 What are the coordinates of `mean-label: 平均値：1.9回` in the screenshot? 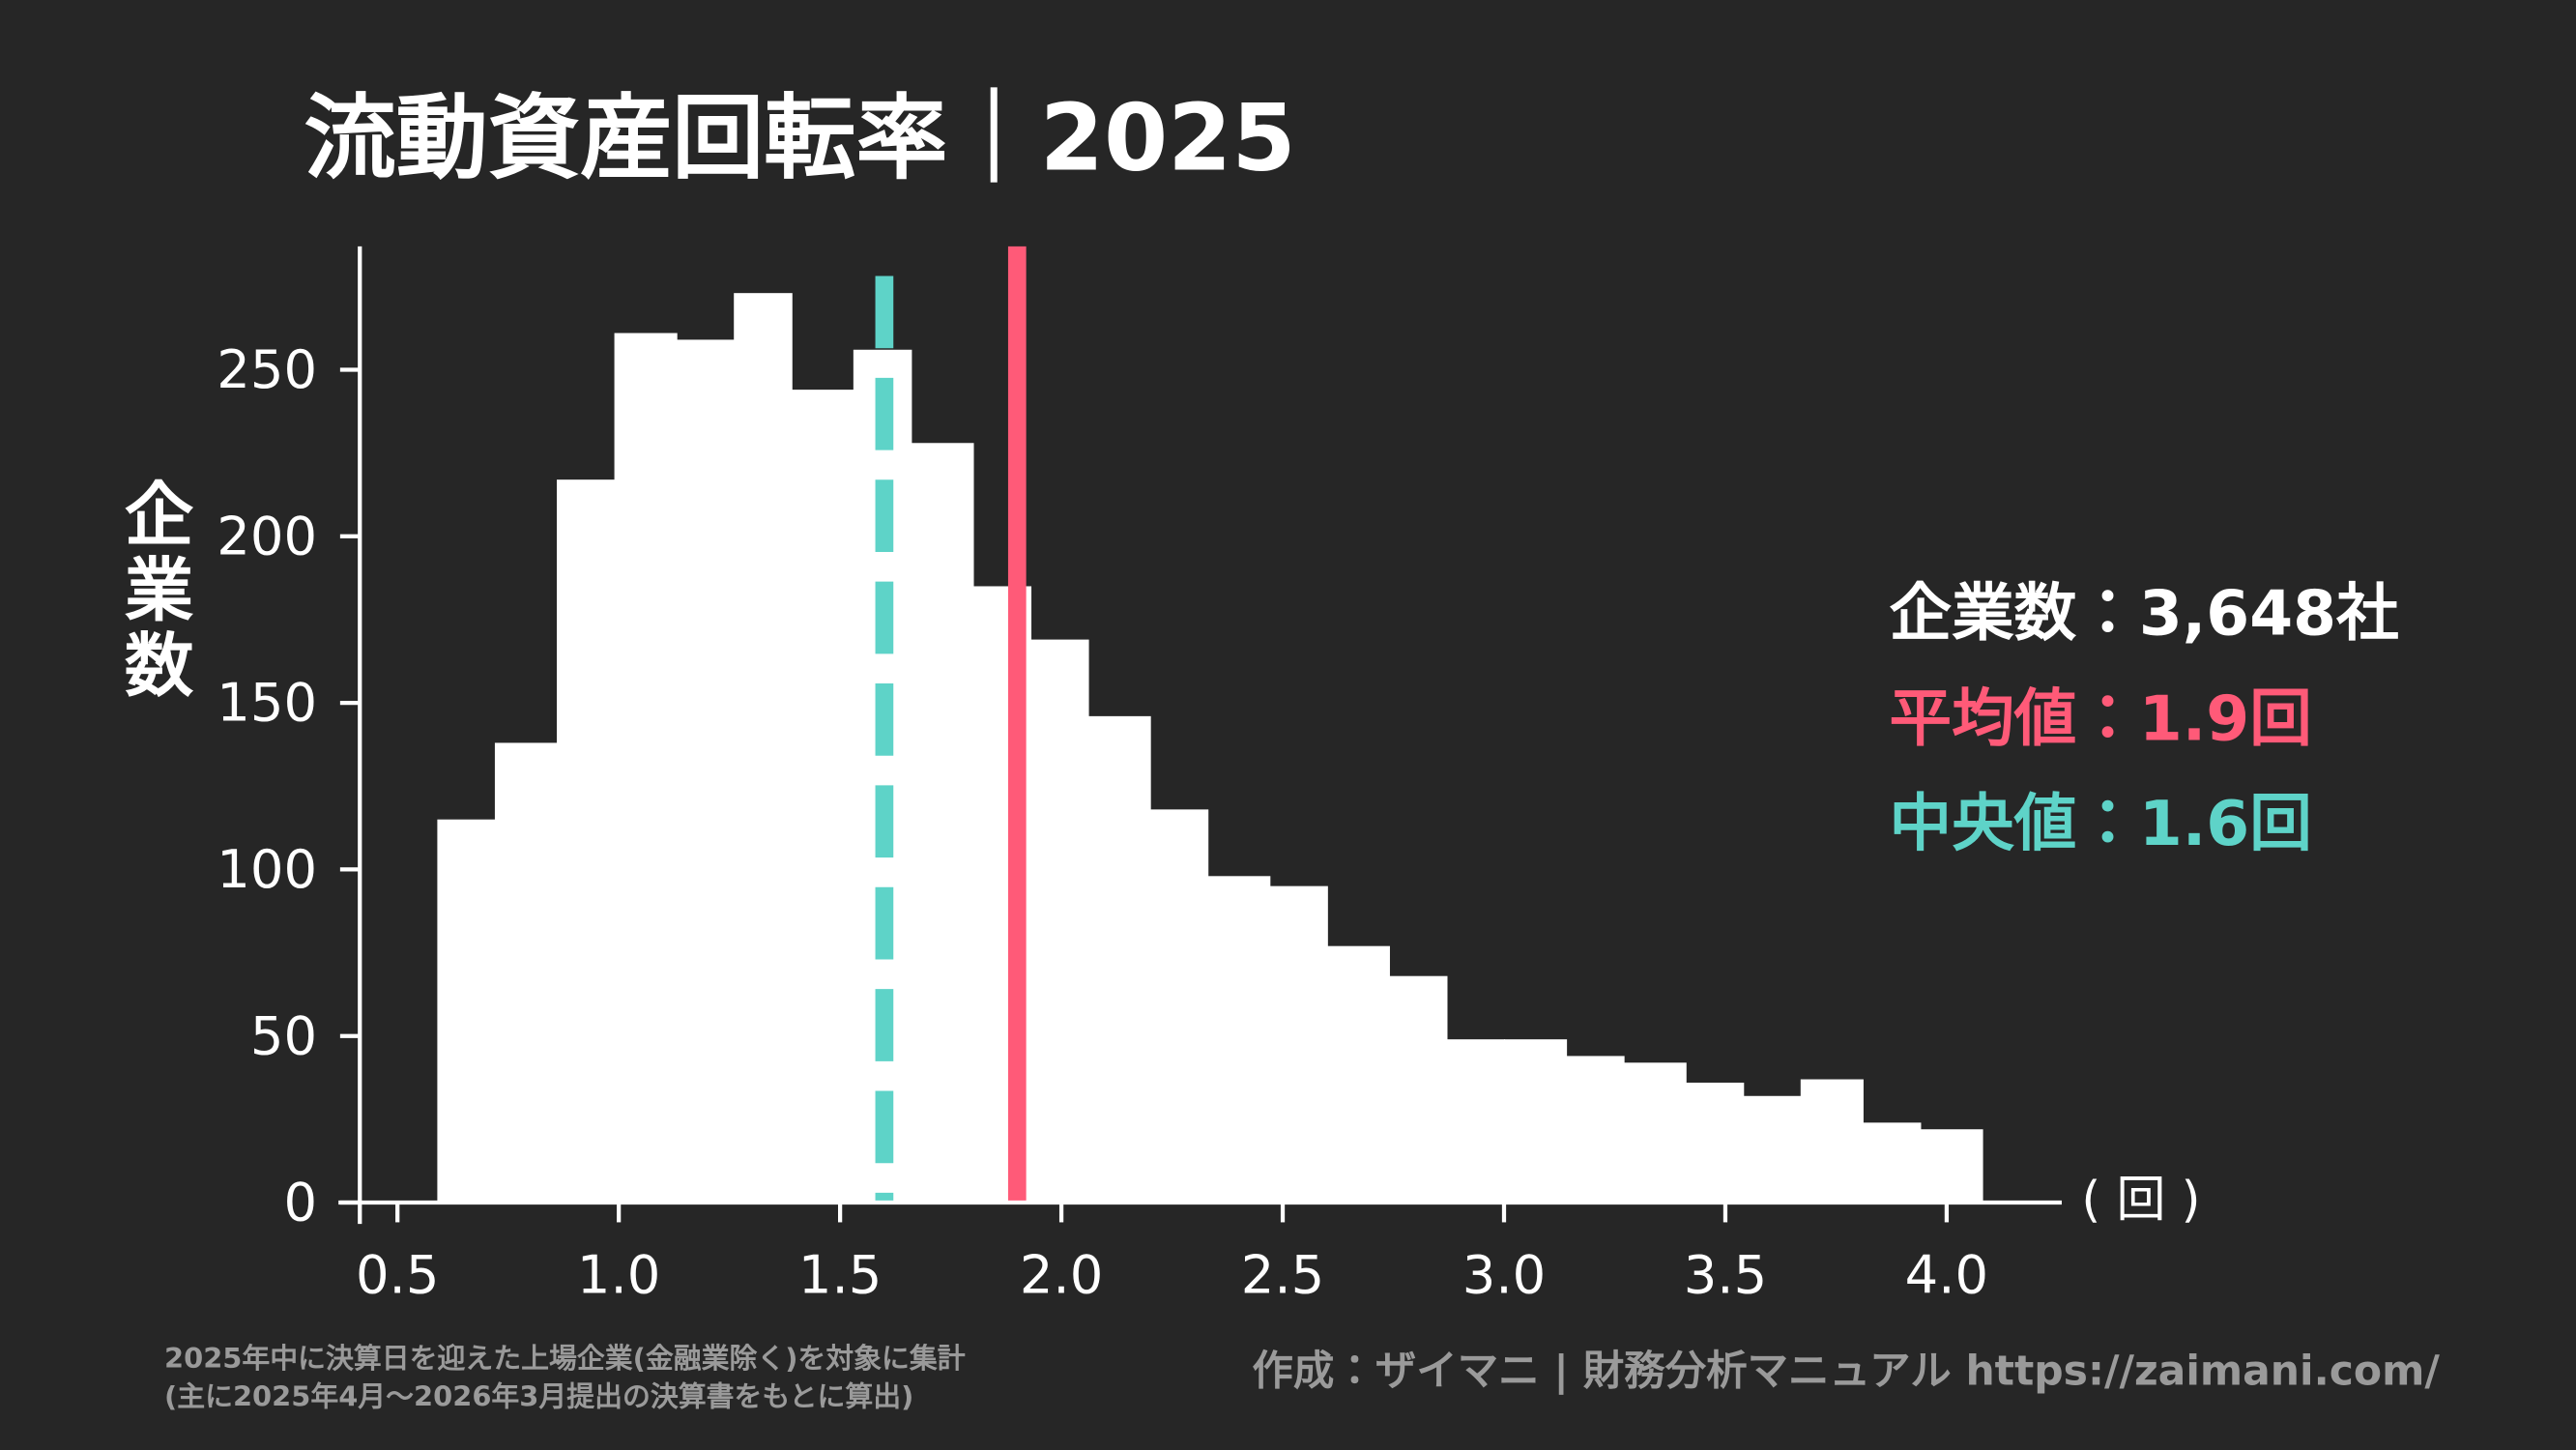 It's located at (2101, 719).